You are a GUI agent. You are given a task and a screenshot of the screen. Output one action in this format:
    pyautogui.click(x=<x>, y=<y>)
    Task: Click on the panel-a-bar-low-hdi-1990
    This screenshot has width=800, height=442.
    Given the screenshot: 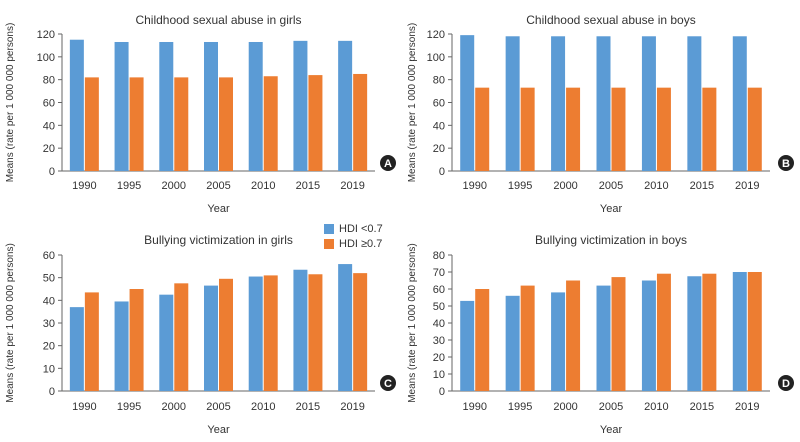 What is the action you would take?
    pyautogui.click(x=76, y=105)
    